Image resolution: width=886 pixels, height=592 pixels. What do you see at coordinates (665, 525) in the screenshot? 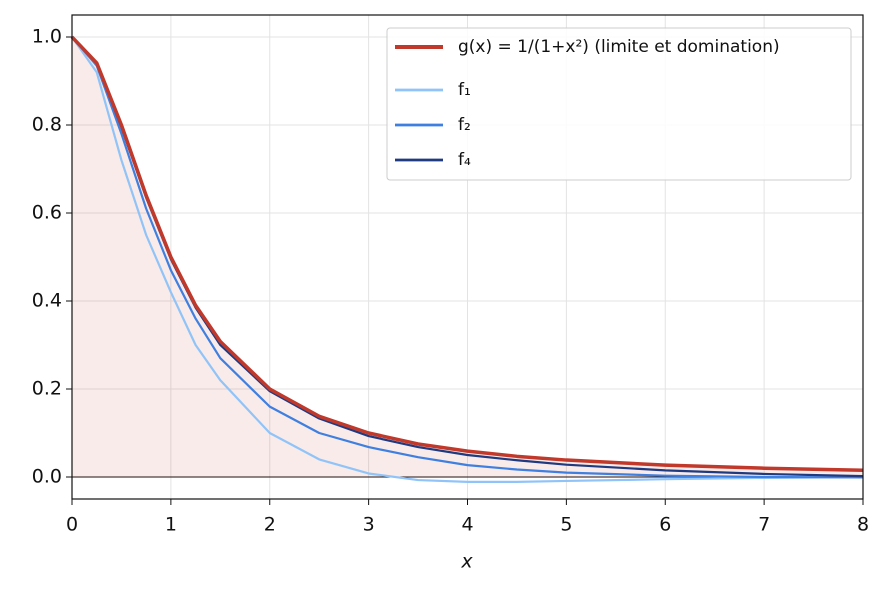
I see `x-tick-label: 6` at bounding box center [665, 525].